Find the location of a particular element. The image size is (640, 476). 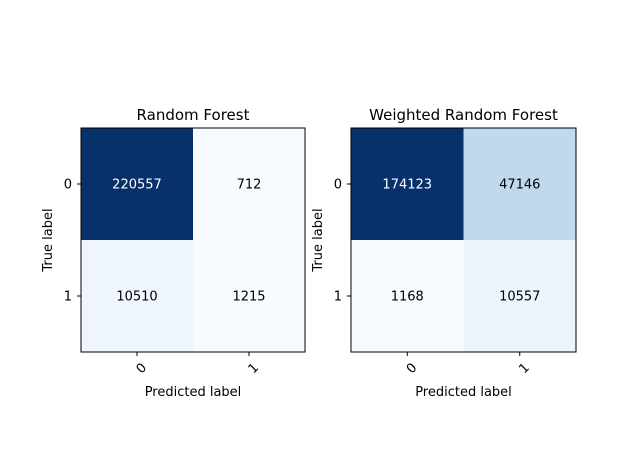

cell-value-label: 220557 is located at coordinates (137, 185).